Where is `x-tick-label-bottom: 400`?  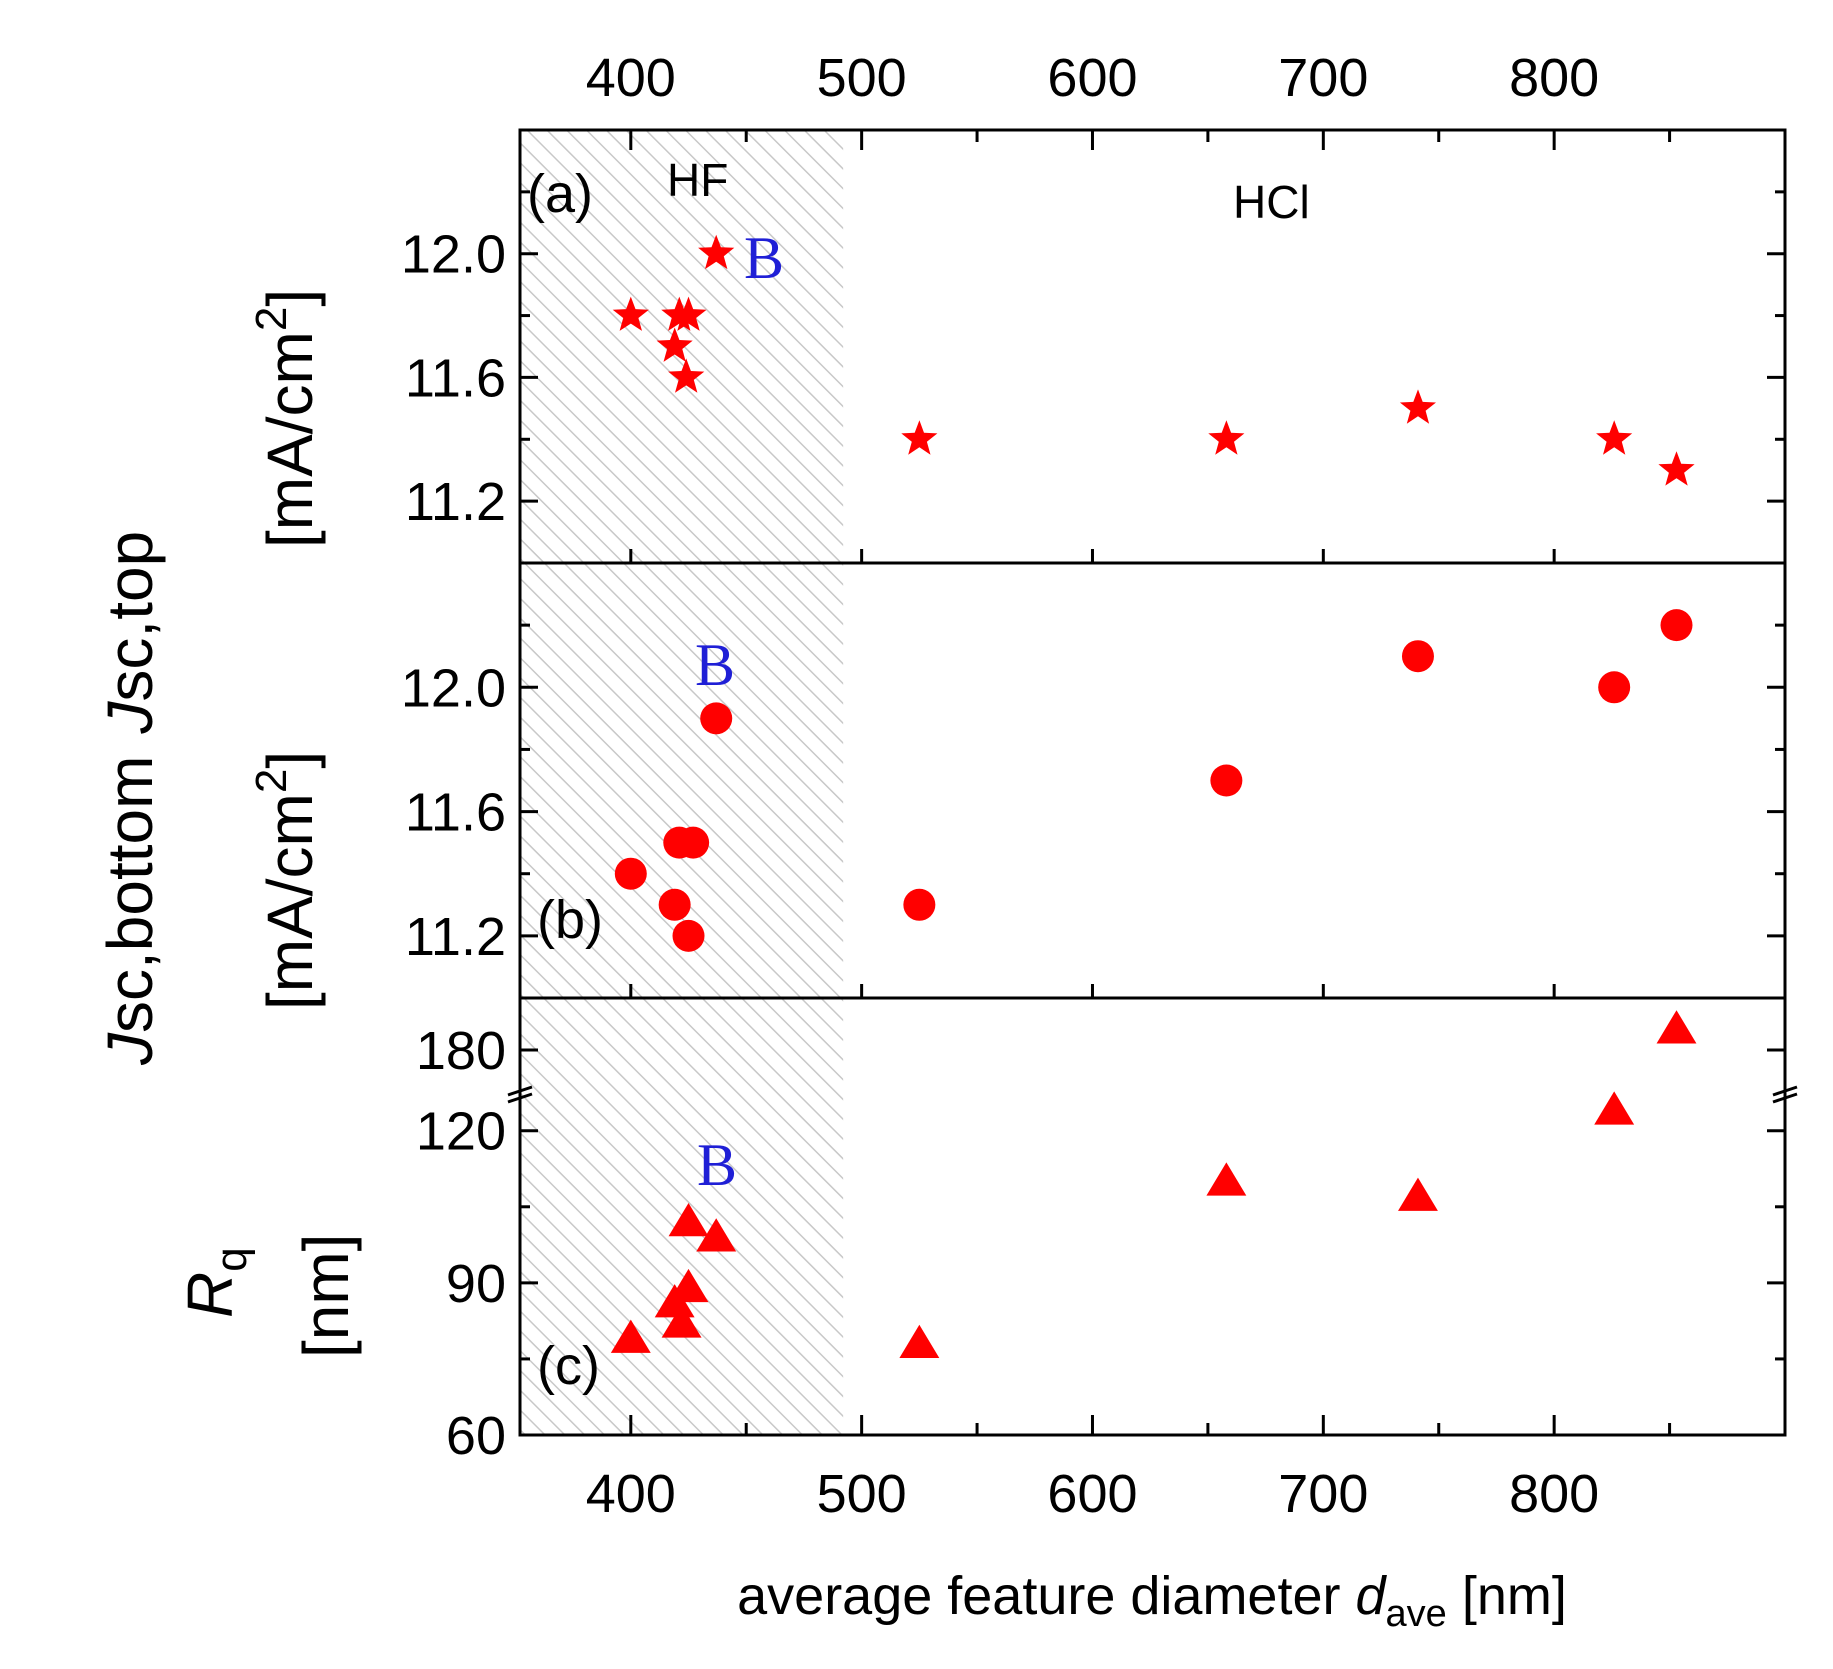 x-tick-label-bottom: 400 is located at coordinates (631, 1494).